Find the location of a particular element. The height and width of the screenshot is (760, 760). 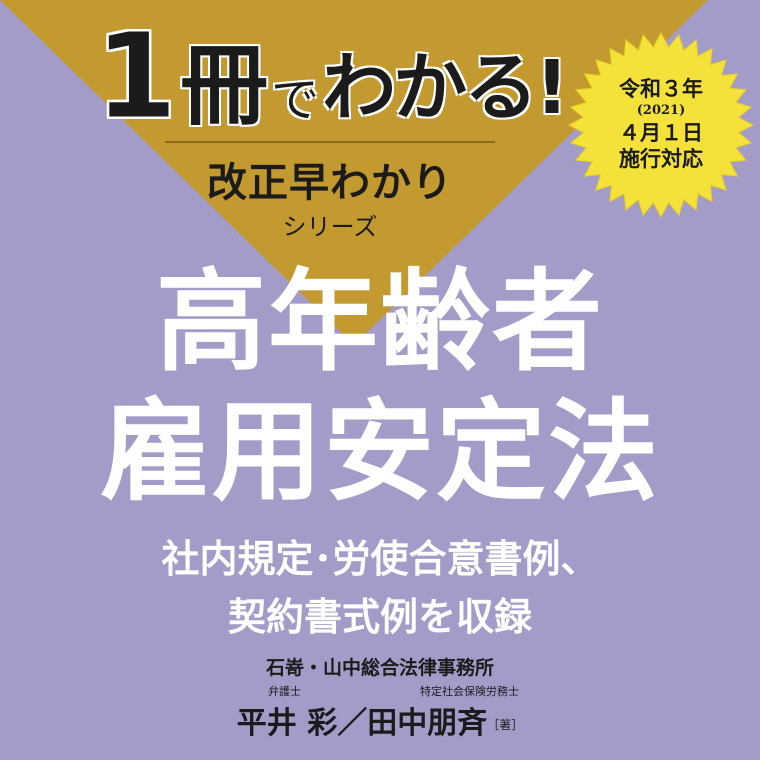

starburst-badge is located at coordinates (661, 125).